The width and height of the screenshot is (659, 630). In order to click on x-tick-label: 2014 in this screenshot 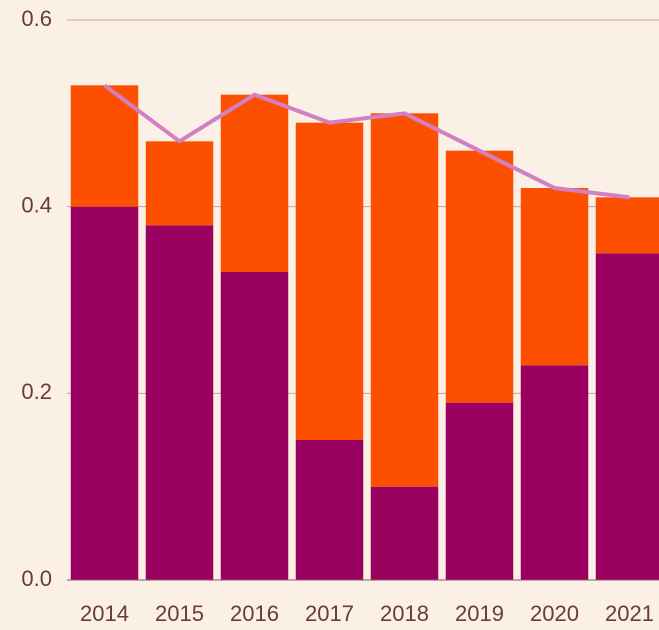, I will do `click(104, 613)`.